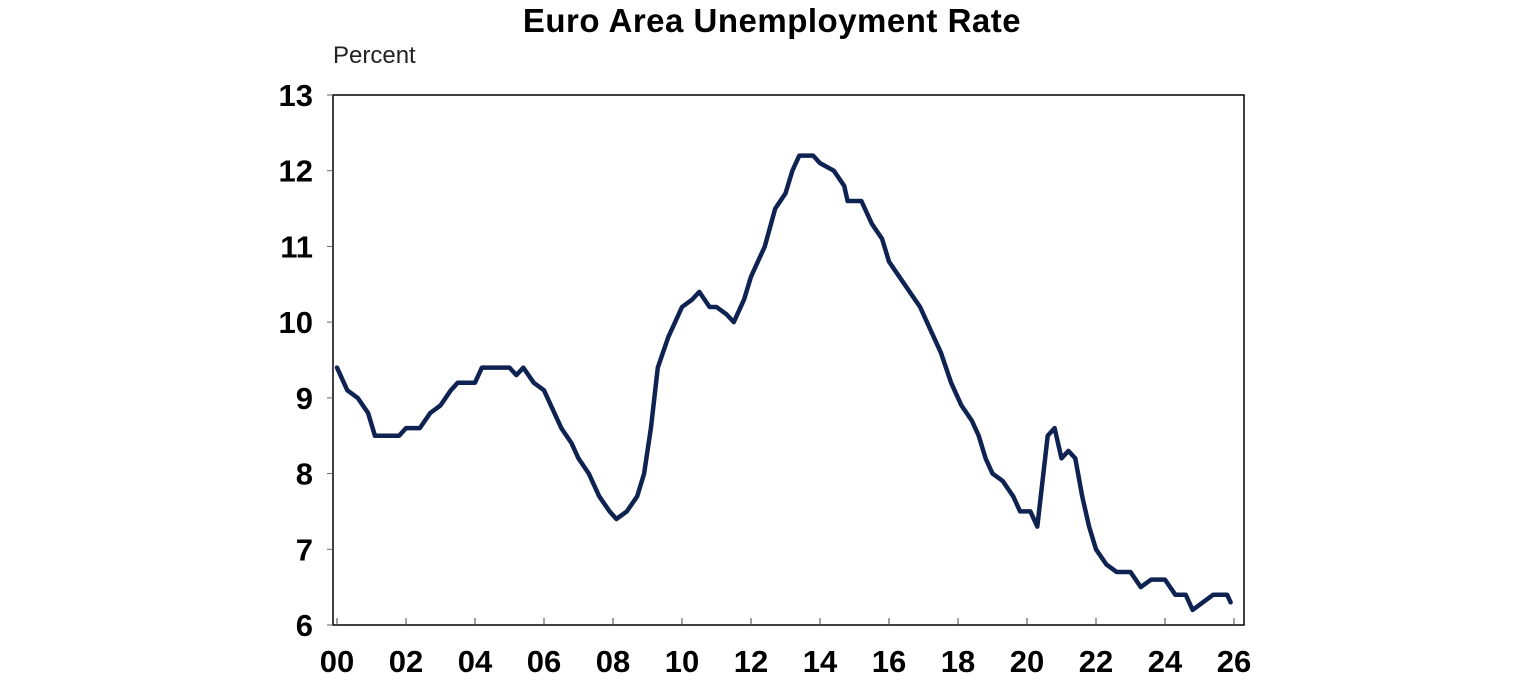 This screenshot has width=1536, height=680. What do you see at coordinates (296, 95) in the screenshot?
I see `y-tick-label: 13` at bounding box center [296, 95].